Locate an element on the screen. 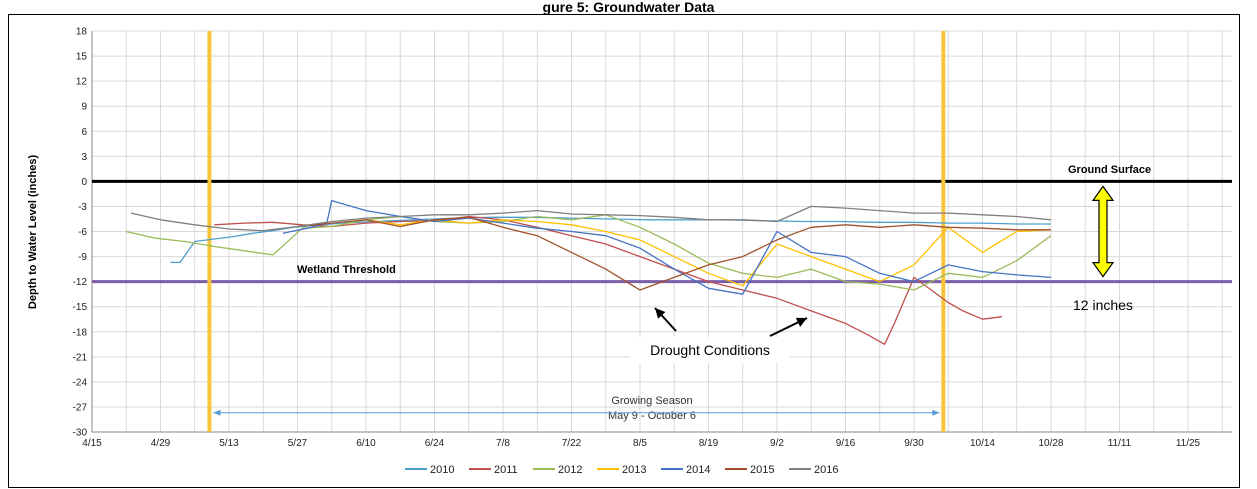  y-tick-label: -27 is located at coordinates (80, 407).